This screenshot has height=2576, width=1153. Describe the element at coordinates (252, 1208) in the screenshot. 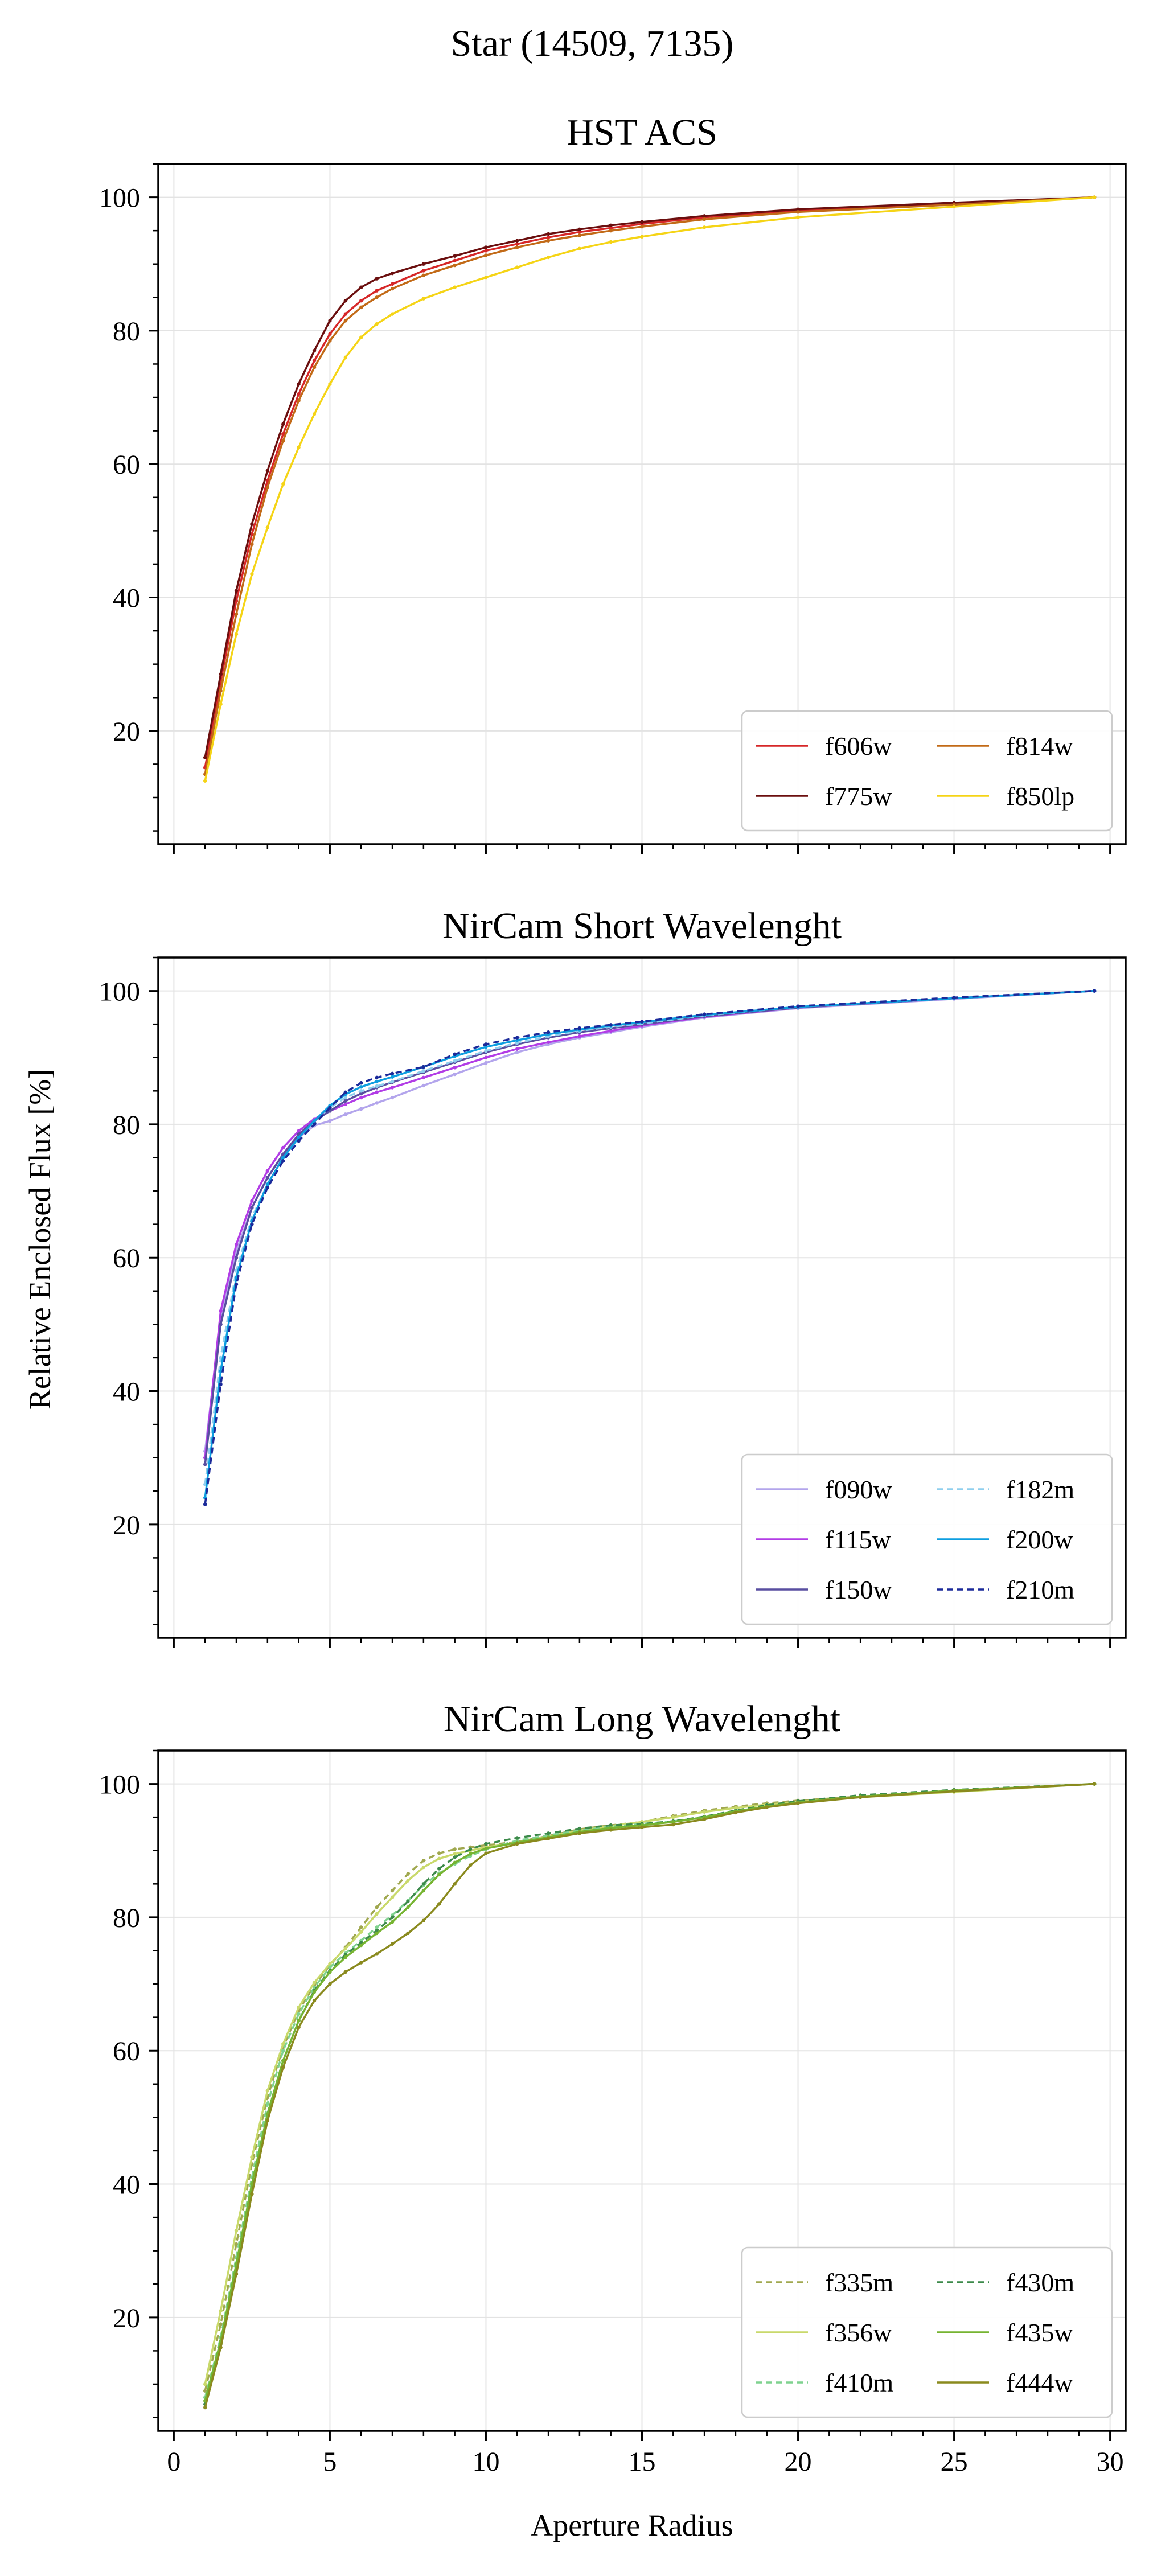

I see `data-point-f150w` at that location.